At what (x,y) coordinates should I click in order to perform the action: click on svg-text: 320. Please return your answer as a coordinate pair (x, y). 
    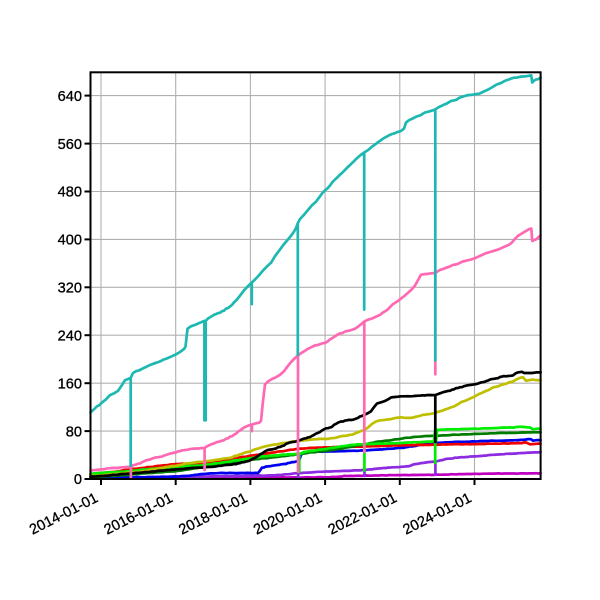
    Looking at the image, I should click on (70, 289).